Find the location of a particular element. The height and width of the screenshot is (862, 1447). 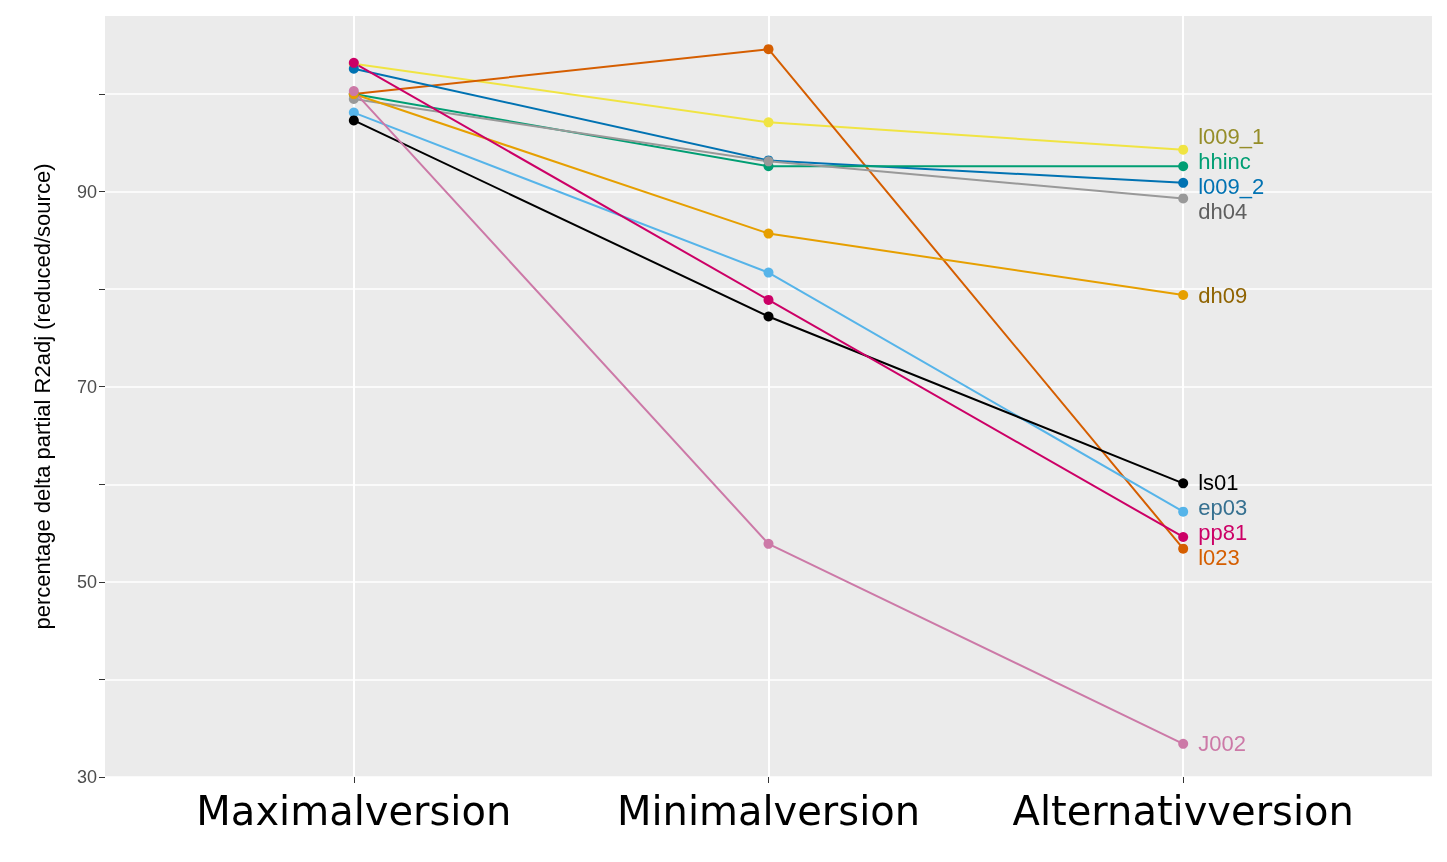

series-label: dh04 is located at coordinates (1223, 212).